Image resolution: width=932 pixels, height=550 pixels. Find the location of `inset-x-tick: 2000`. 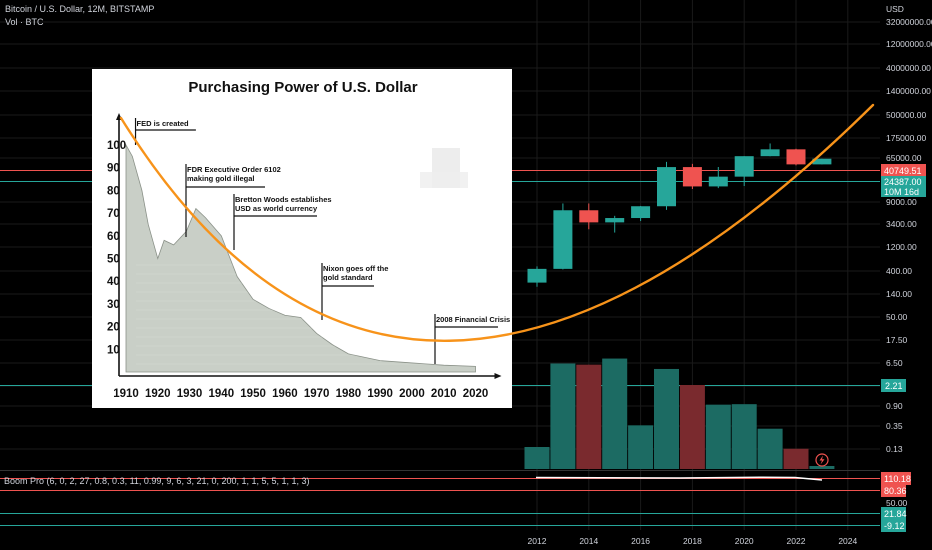

inset-x-tick: 2000 is located at coordinates (412, 394).